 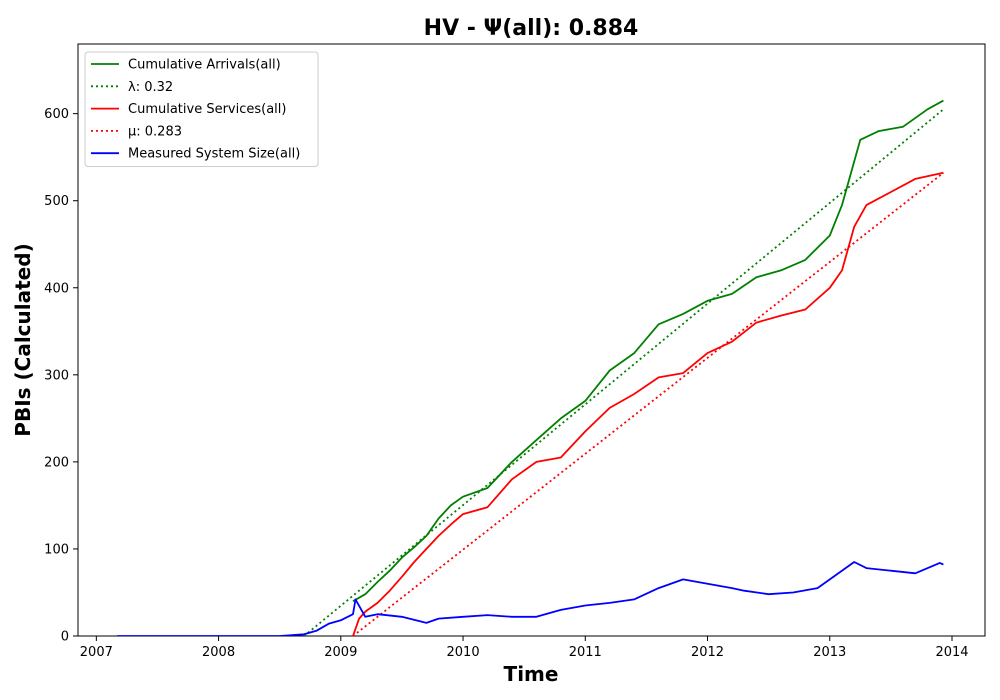 I want to click on y-tick-label: 600, so click(x=56, y=114).